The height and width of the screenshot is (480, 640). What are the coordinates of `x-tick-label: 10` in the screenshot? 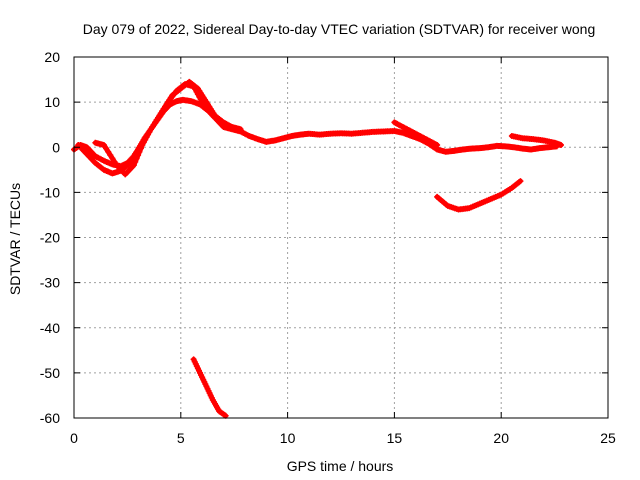 It's located at (288, 438).